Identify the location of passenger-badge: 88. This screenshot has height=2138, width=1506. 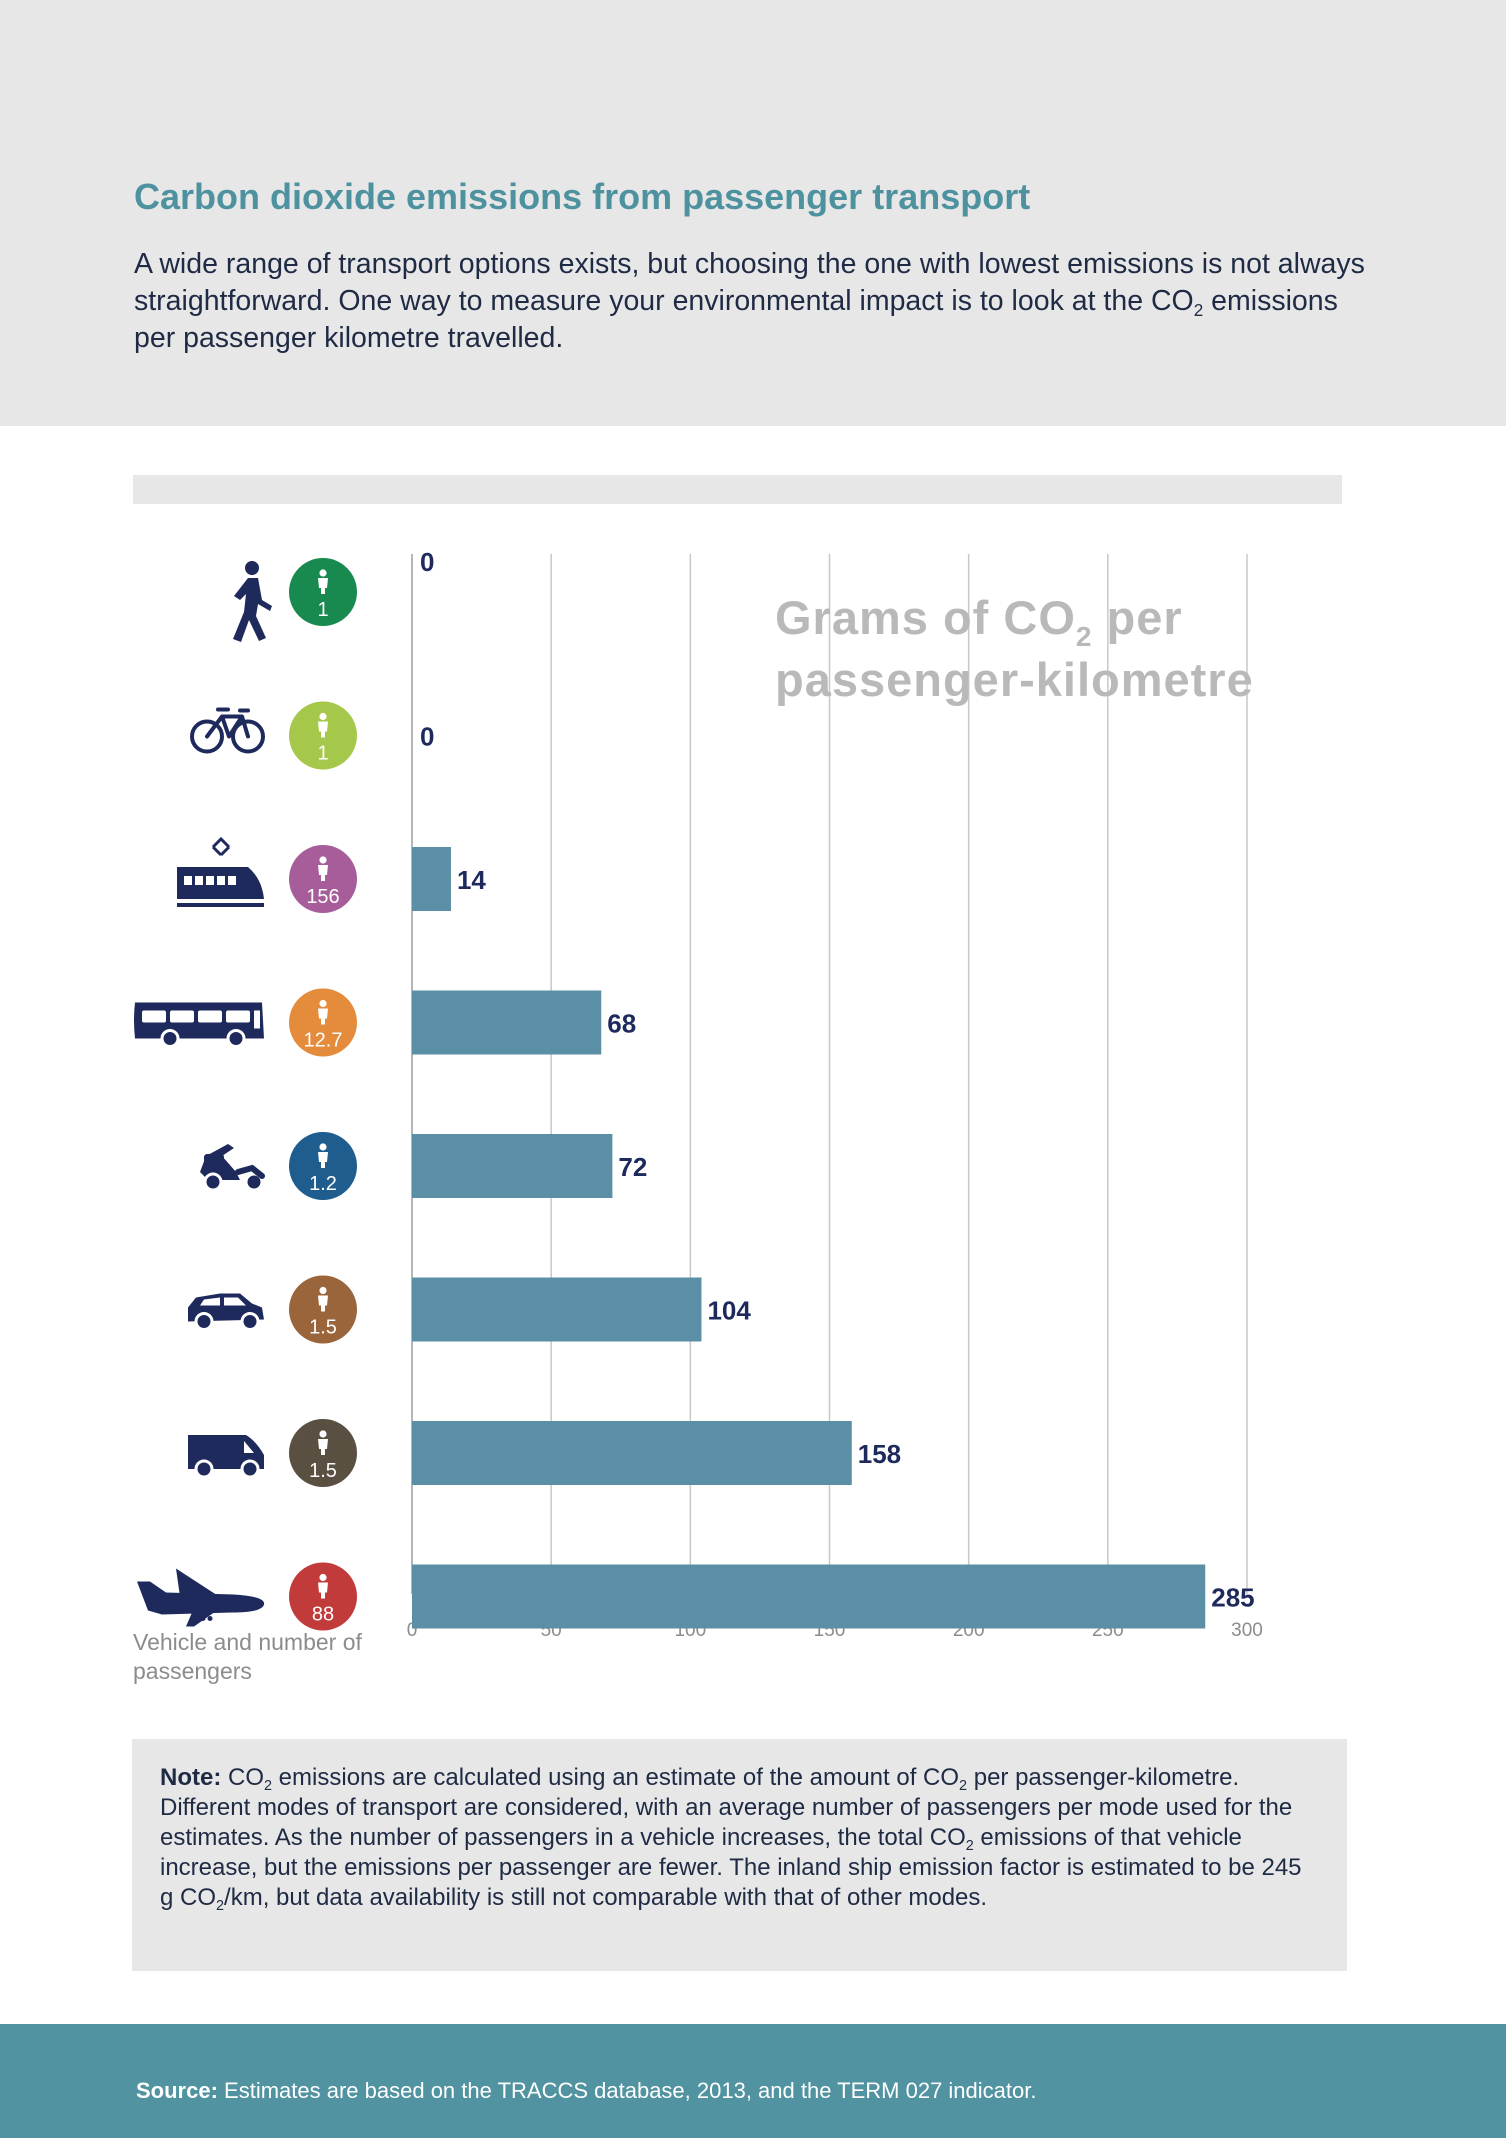
(323, 1596).